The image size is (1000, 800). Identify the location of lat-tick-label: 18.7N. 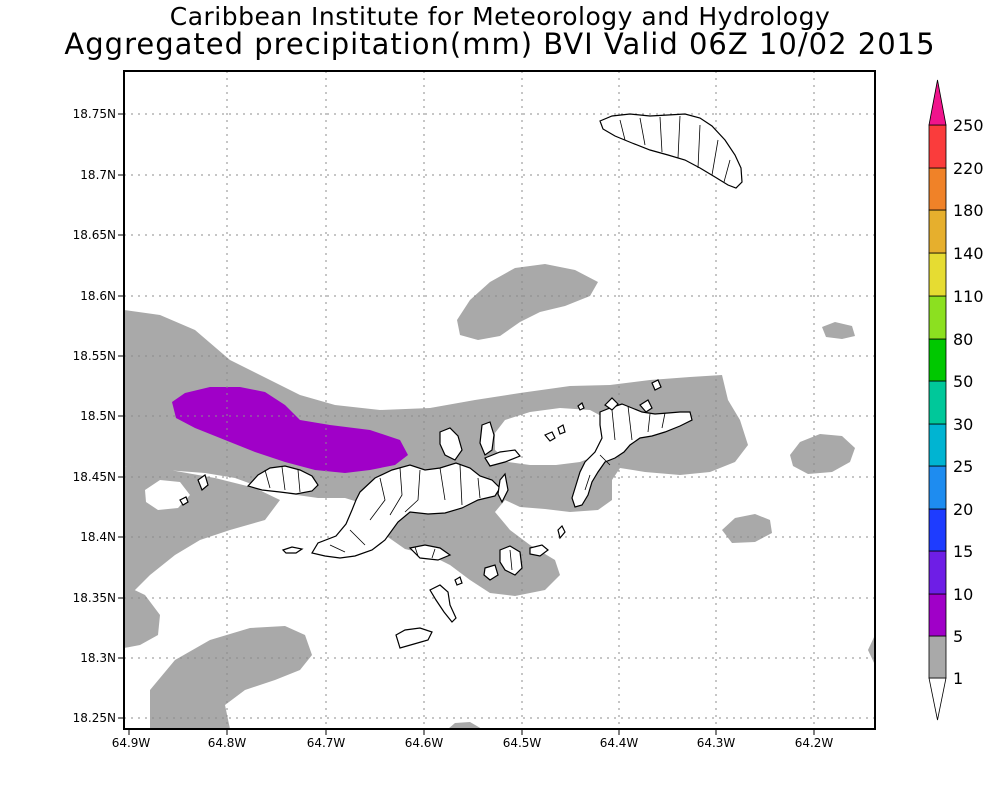
(98, 175).